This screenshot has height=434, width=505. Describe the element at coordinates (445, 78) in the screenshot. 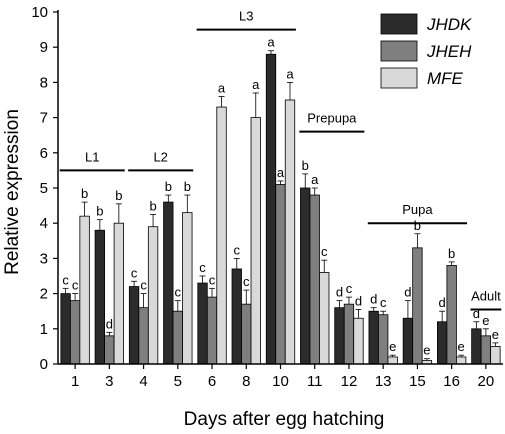

I see `legend-label-mfe: MFE` at that location.